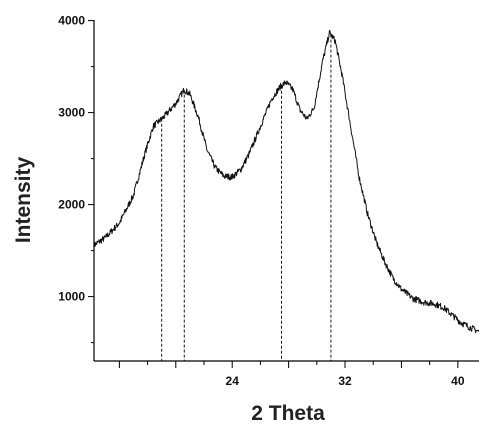 The image size is (479, 426). What do you see at coordinates (71, 21) in the screenshot?
I see `y-tick-label: 4000` at bounding box center [71, 21].